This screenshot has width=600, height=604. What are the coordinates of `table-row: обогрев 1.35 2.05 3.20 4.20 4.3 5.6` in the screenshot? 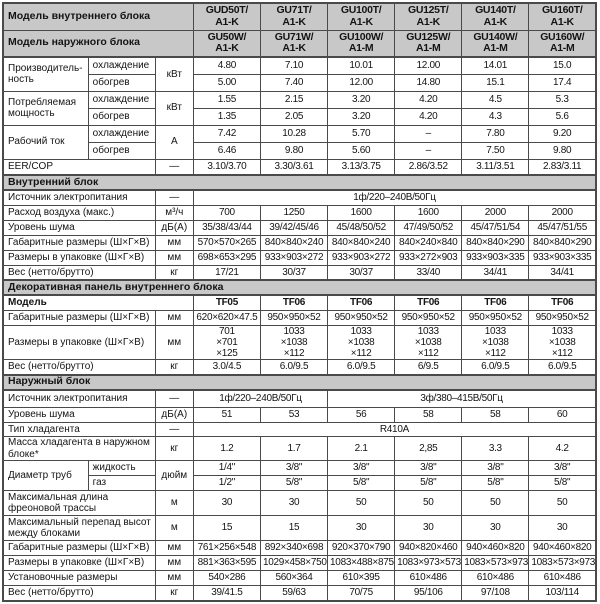 It's located at (300, 116).